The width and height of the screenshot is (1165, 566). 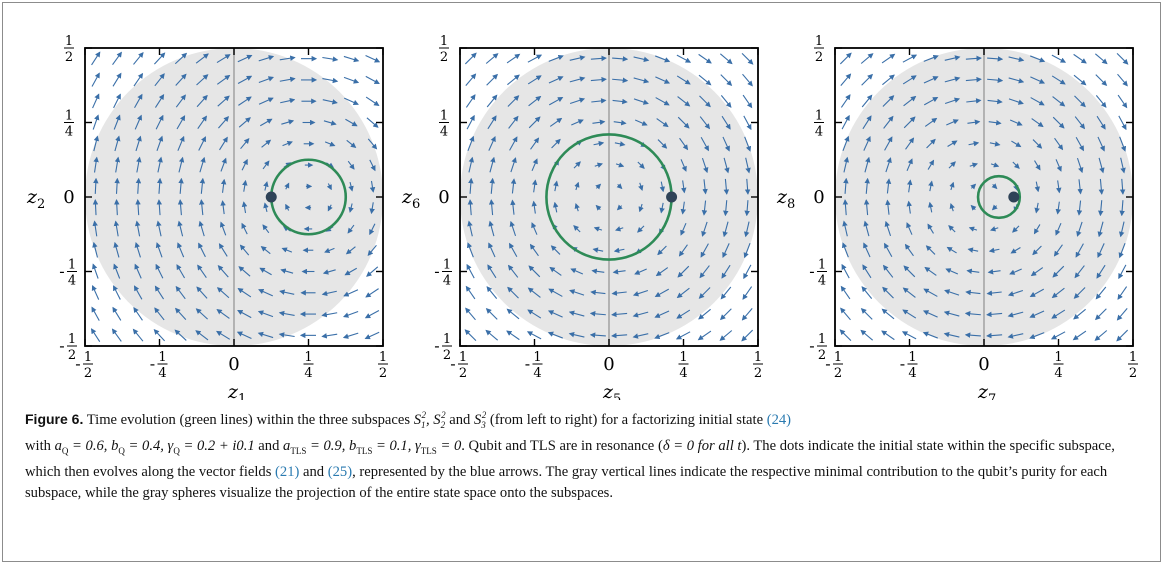 I want to click on x-tick-label-sign: -, so click(x=527, y=363).